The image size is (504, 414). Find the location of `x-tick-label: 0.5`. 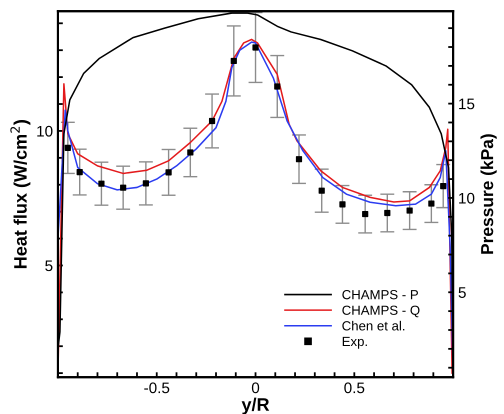

x-tick-label: 0.5 is located at coordinates (354, 388).